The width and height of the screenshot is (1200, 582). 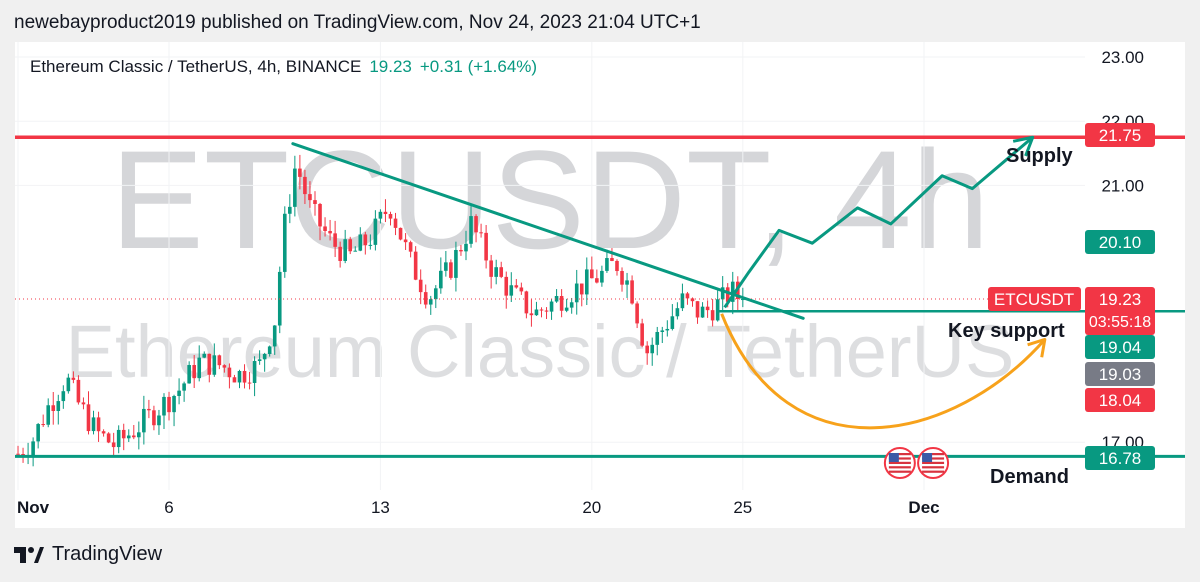 I want to click on price-label: 21.75, so click(x=1120, y=135).